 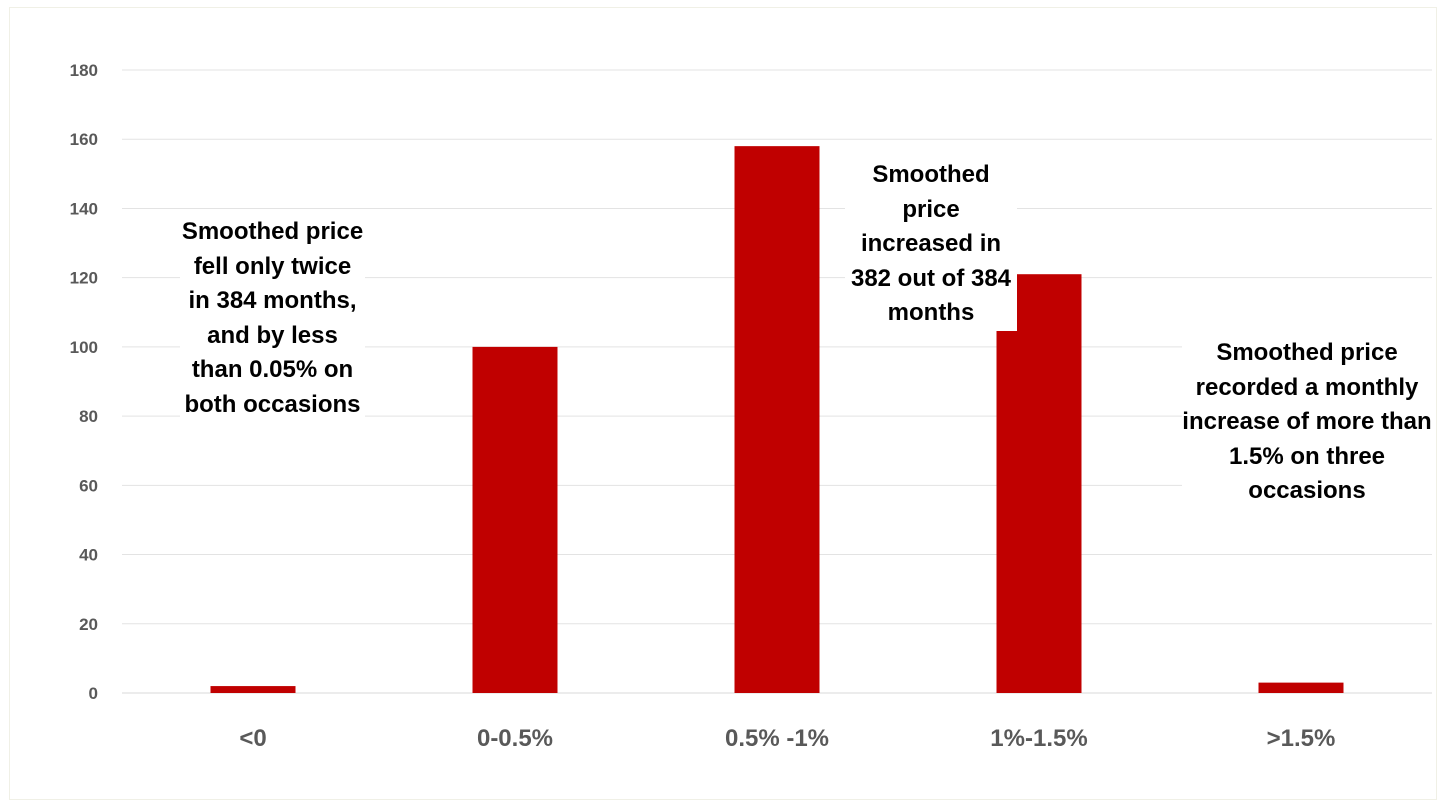 I want to click on x-tick-label: 0.5% -1%, so click(x=777, y=738).